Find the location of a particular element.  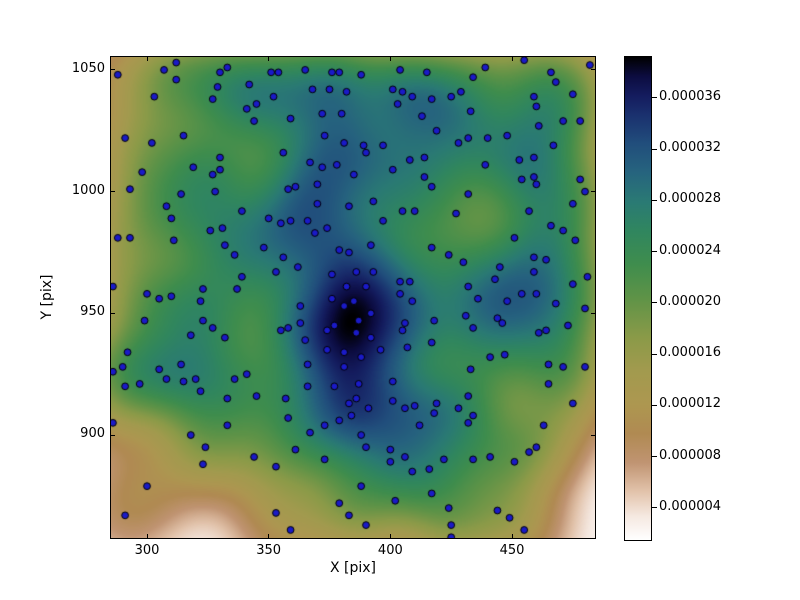

colorbar-tick-label: 0.000036 is located at coordinates (690, 96).